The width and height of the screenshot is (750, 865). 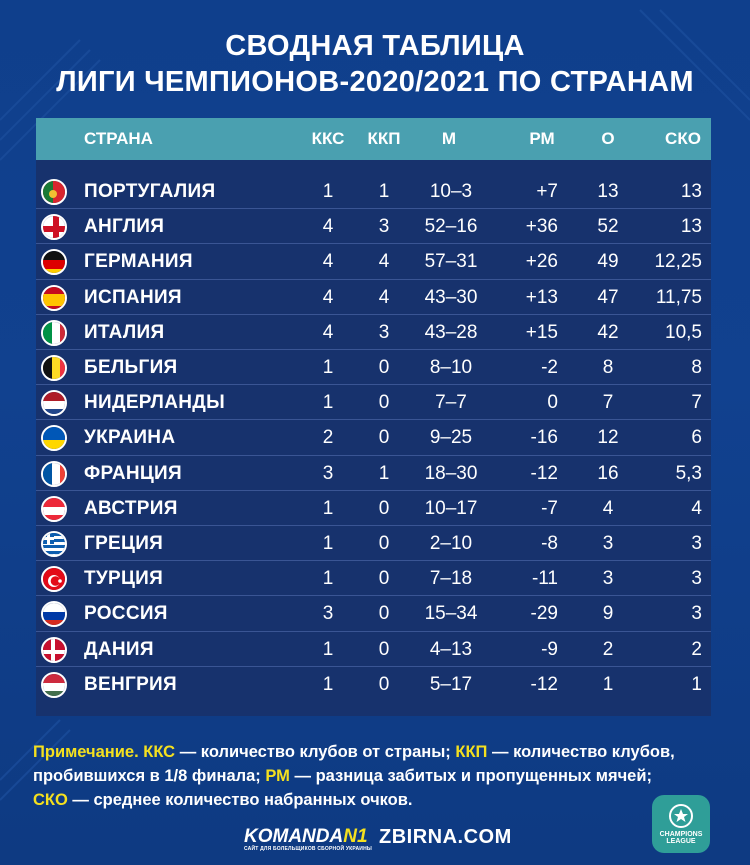 What do you see at coordinates (683, 332) in the screenshot?
I see `sko-value: 10,5` at bounding box center [683, 332].